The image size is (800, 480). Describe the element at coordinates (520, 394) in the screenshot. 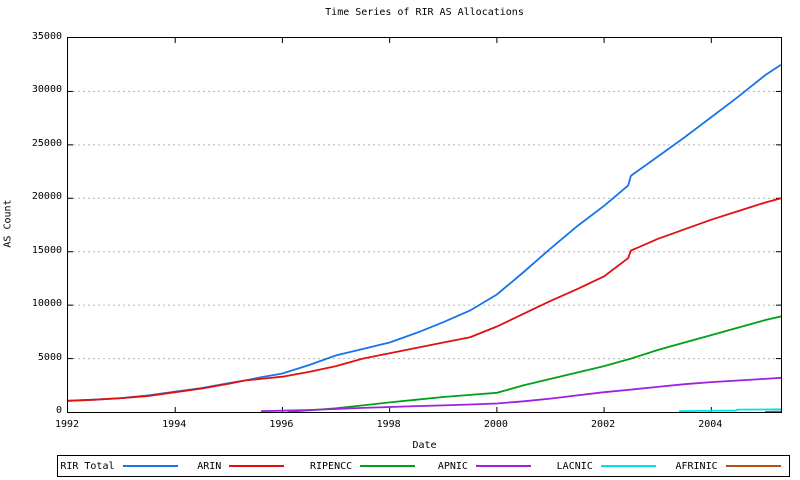

I see `series-line-apnic` at that location.